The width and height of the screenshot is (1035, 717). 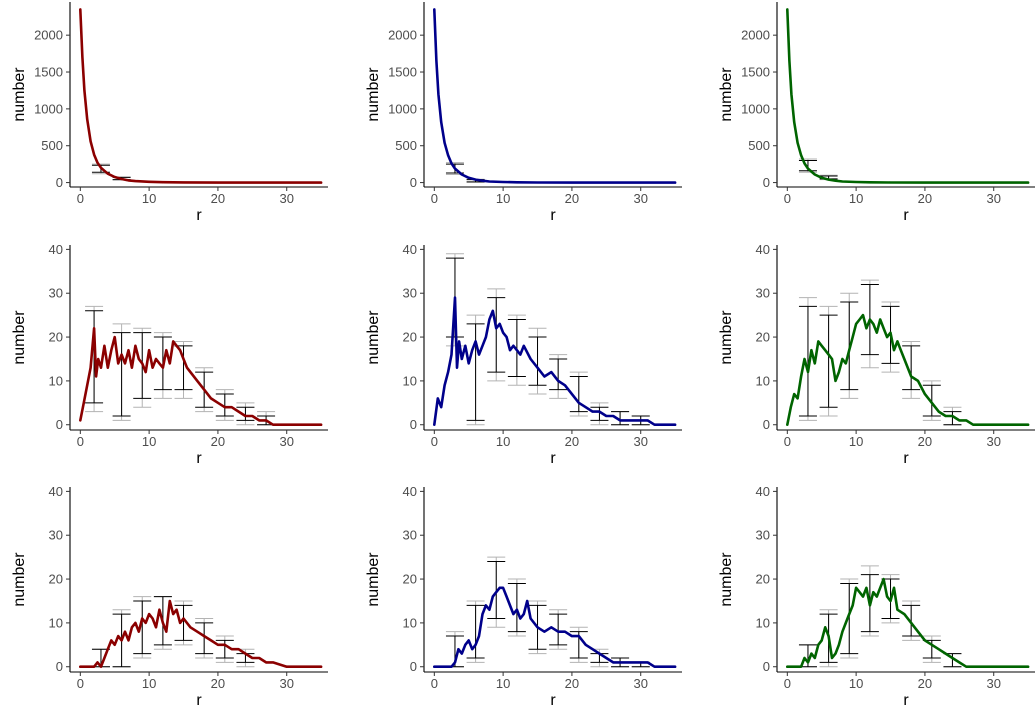 I want to click on panel-r1c1: 0 10 20 30 0 500 1000 1500 2000 r number, so click(x=169, y=113).